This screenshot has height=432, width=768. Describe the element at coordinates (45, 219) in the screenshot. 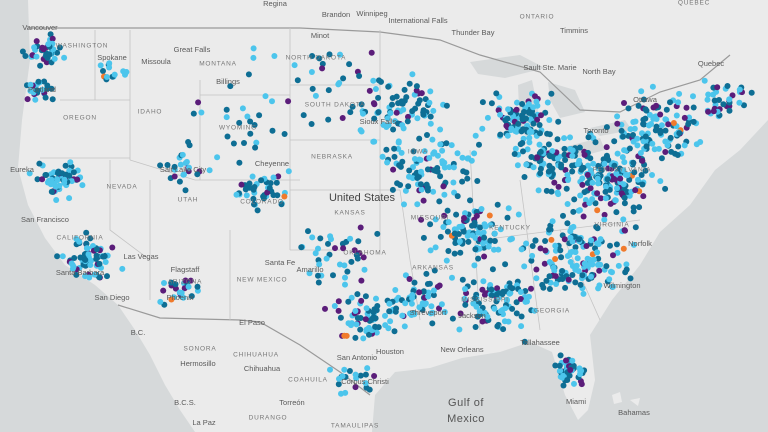

I see `place-label: San Francisco` at that location.